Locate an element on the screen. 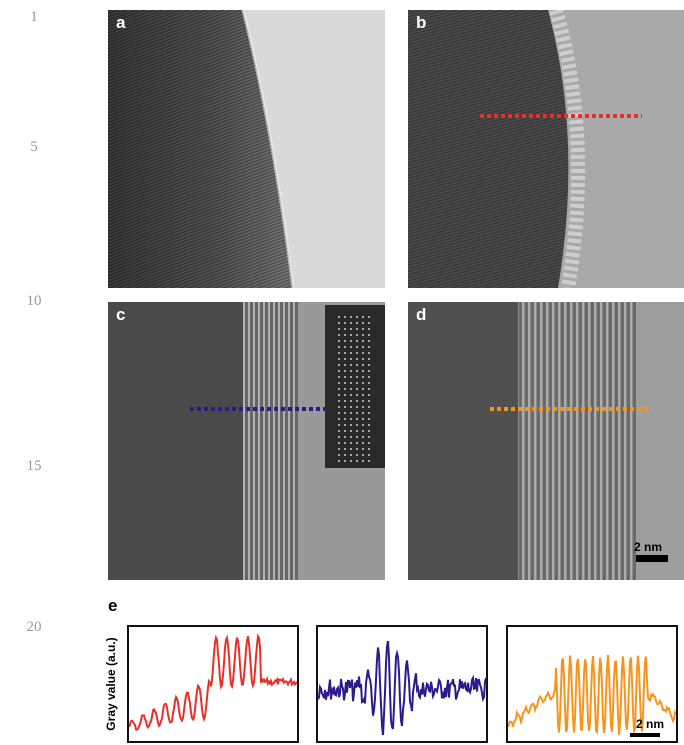 The width and height of the screenshot is (684, 745). panel-label: a is located at coordinates (121, 22).